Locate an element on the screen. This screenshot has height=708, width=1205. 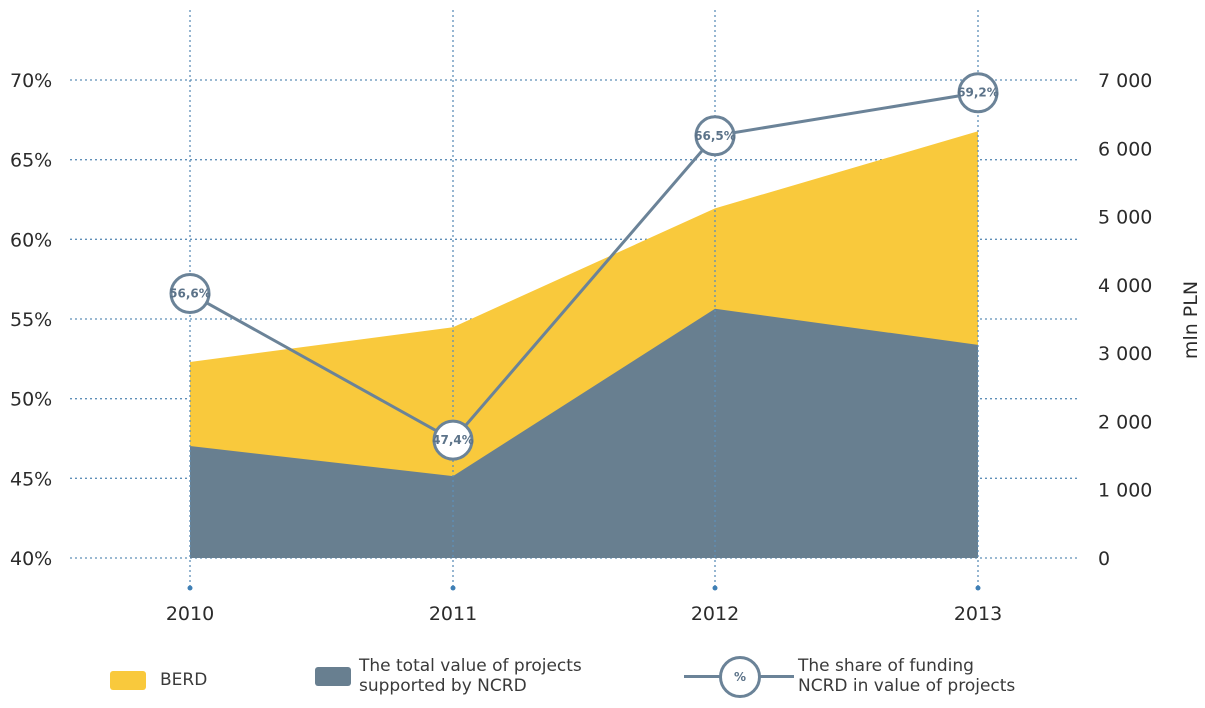
x-tick-label: 2011 is located at coordinates (453, 614).